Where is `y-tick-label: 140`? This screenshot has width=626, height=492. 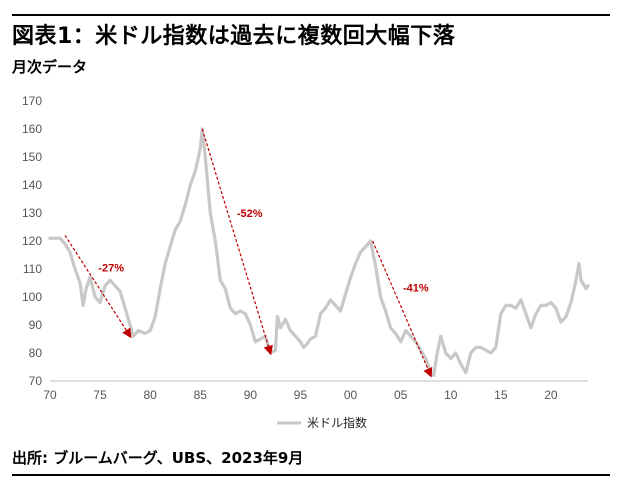 y-tick-label: 140 is located at coordinates (32, 185).